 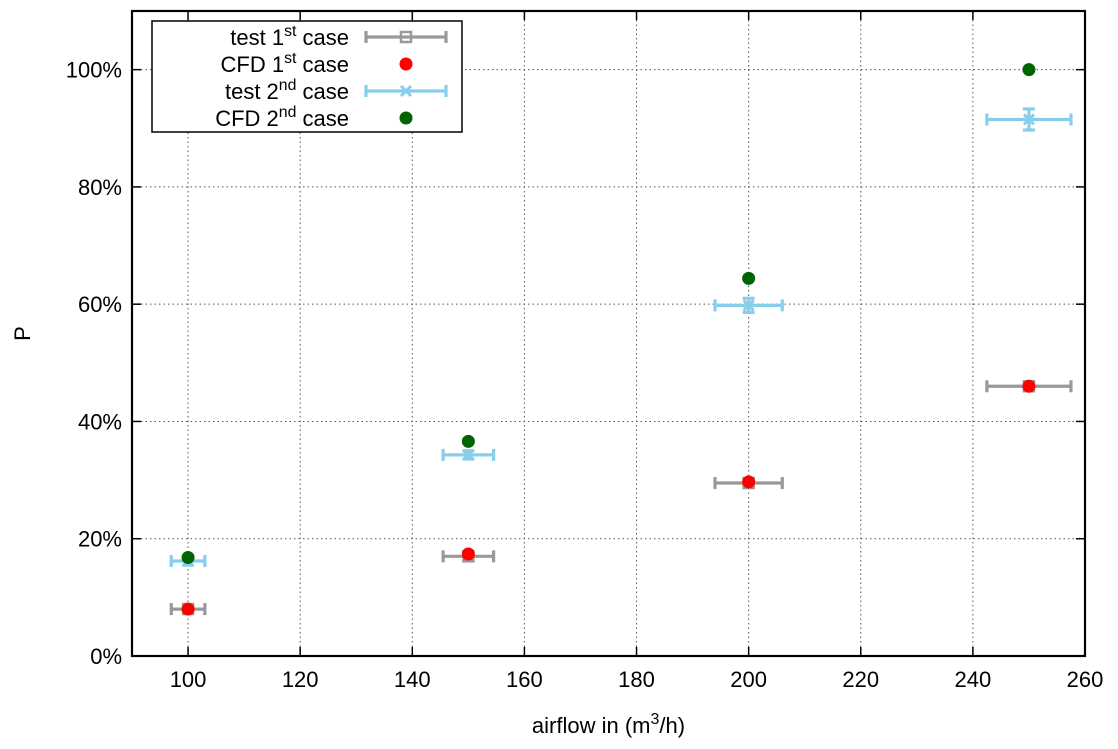 What do you see at coordinates (188, 679) in the screenshot?
I see `x-tick-label: 100` at bounding box center [188, 679].